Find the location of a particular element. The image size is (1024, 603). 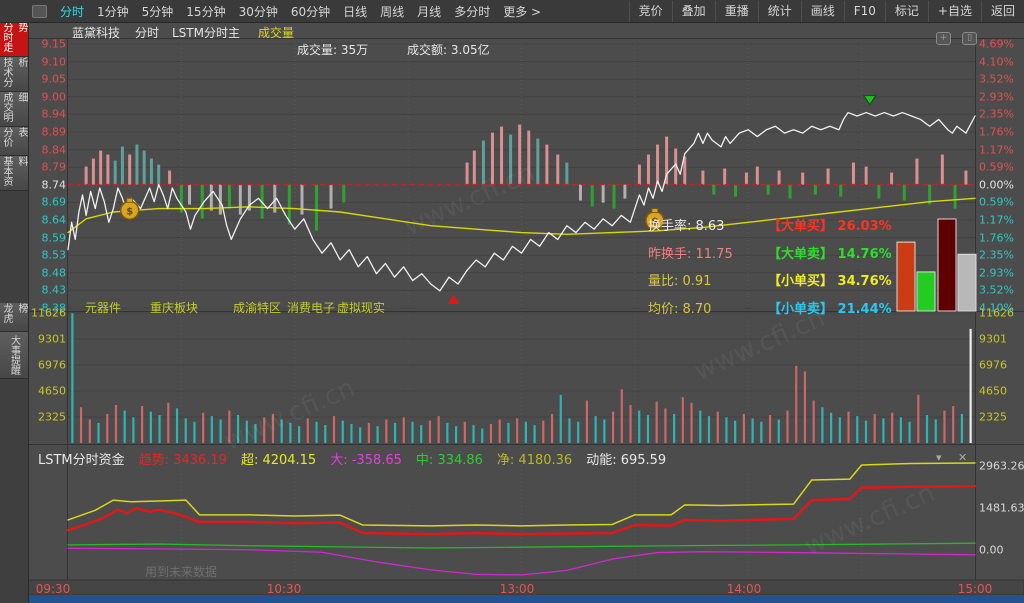

concept-tag: 消费电子 is located at coordinates (311, 308).